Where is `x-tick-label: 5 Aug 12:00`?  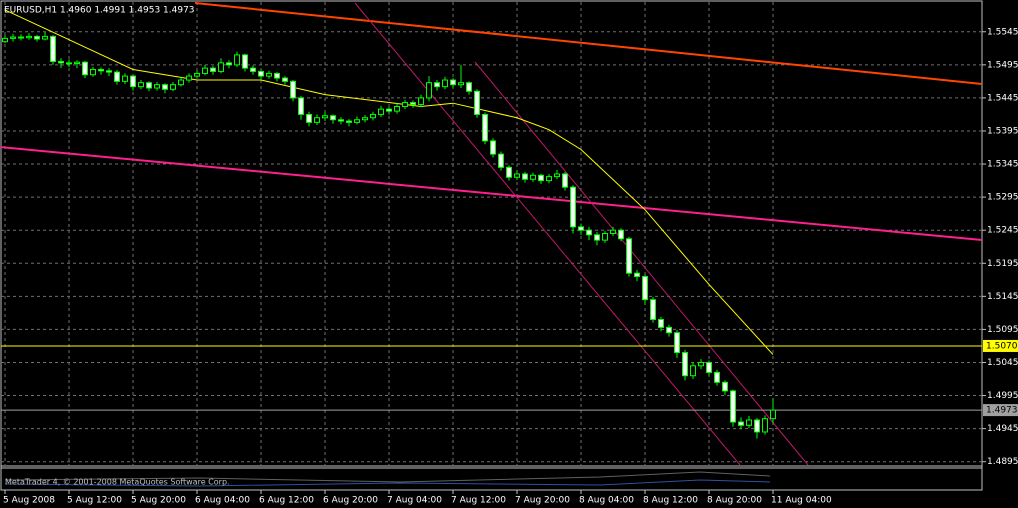 x-tick-label: 5 Aug 12:00 is located at coordinates (94, 501).